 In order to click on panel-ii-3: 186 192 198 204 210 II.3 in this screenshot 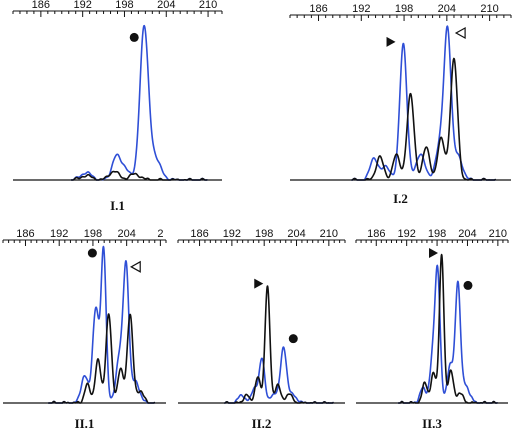, I will do `click(432, 329)`.